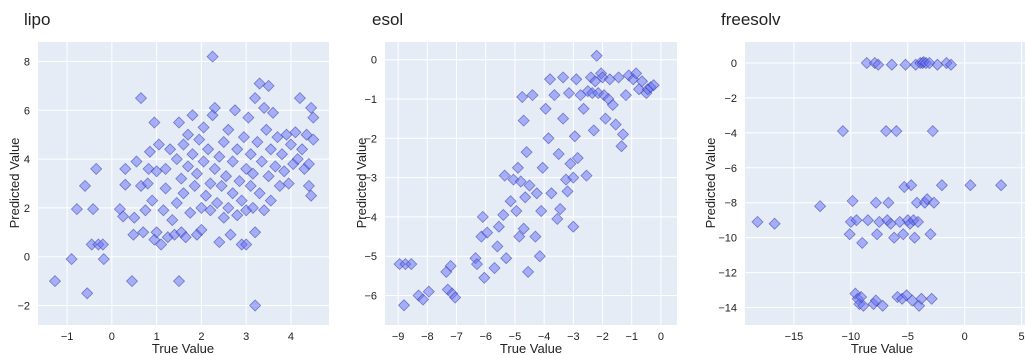  What do you see at coordinates (544, 337) in the screenshot?
I see `x-tick-label: −4` at bounding box center [544, 337].